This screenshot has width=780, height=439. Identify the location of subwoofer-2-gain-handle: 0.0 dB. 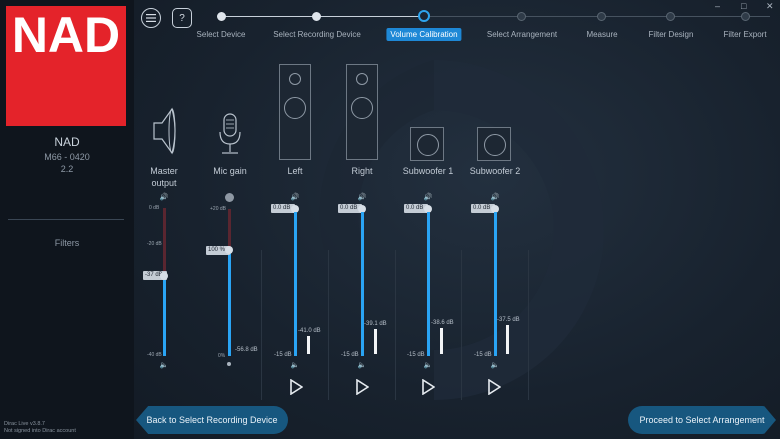
(483, 208).